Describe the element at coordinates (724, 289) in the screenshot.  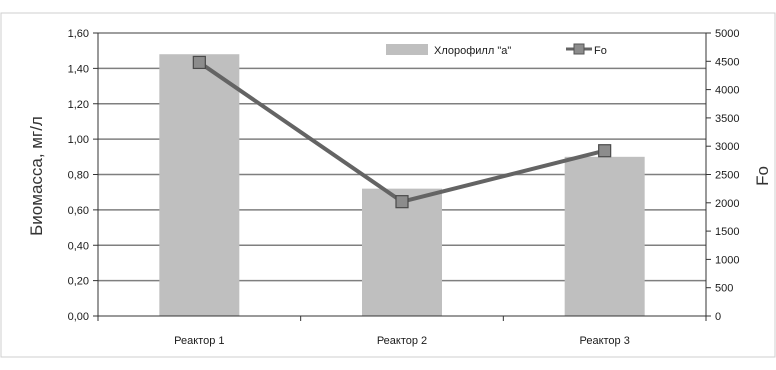
I see `y2-tick-label: 500` at that location.